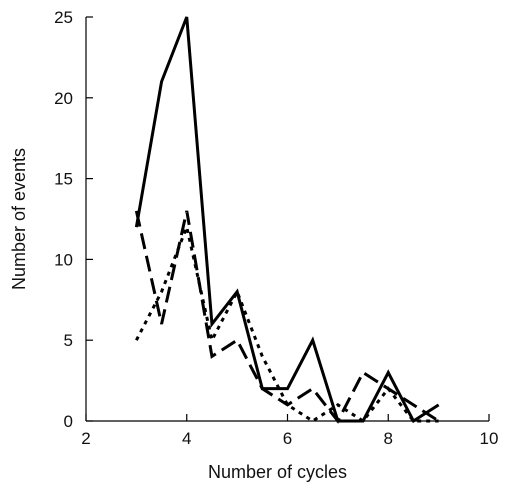 The height and width of the screenshot is (484, 510). What do you see at coordinates (68, 340) in the screenshot?
I see `y-tick-label: 5` at bounding box center [68, 340].